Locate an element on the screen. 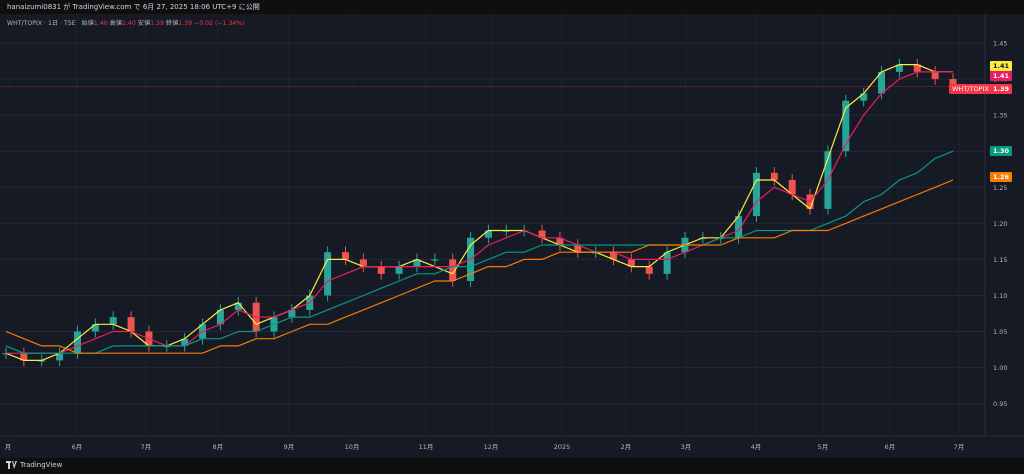 The width and height of the screenshot is (1024, 474). x-tick-label: 9月 is located at coordinates (289, 447).